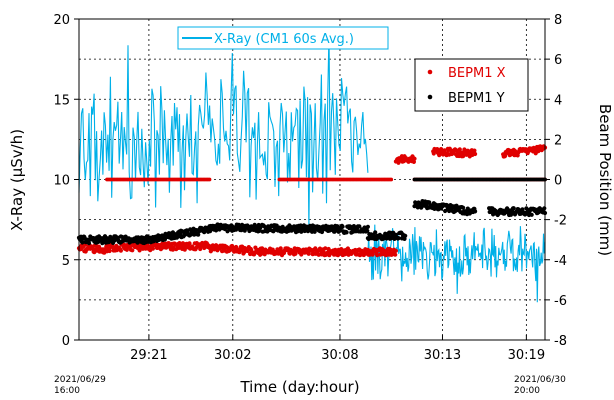 The height and width of the screenshot is (400, 614). What do you see at coordinates (339, 355) in the screenshot?
I see `x-tick-label: 30:08` at bounding box center [339, 355].